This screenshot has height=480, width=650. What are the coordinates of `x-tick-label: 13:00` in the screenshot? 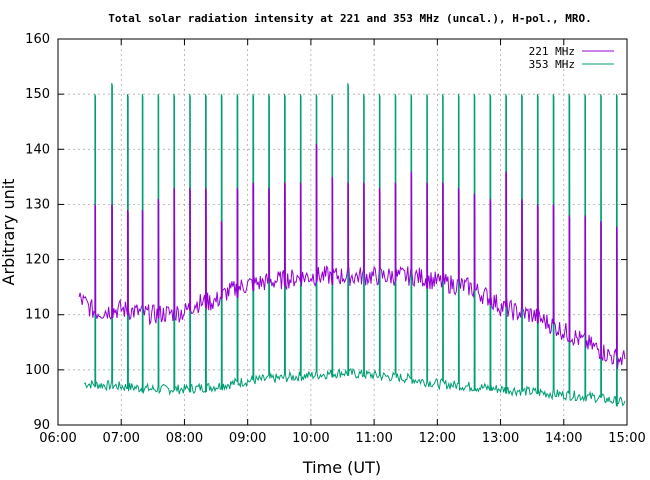 It's located at (500, 438).